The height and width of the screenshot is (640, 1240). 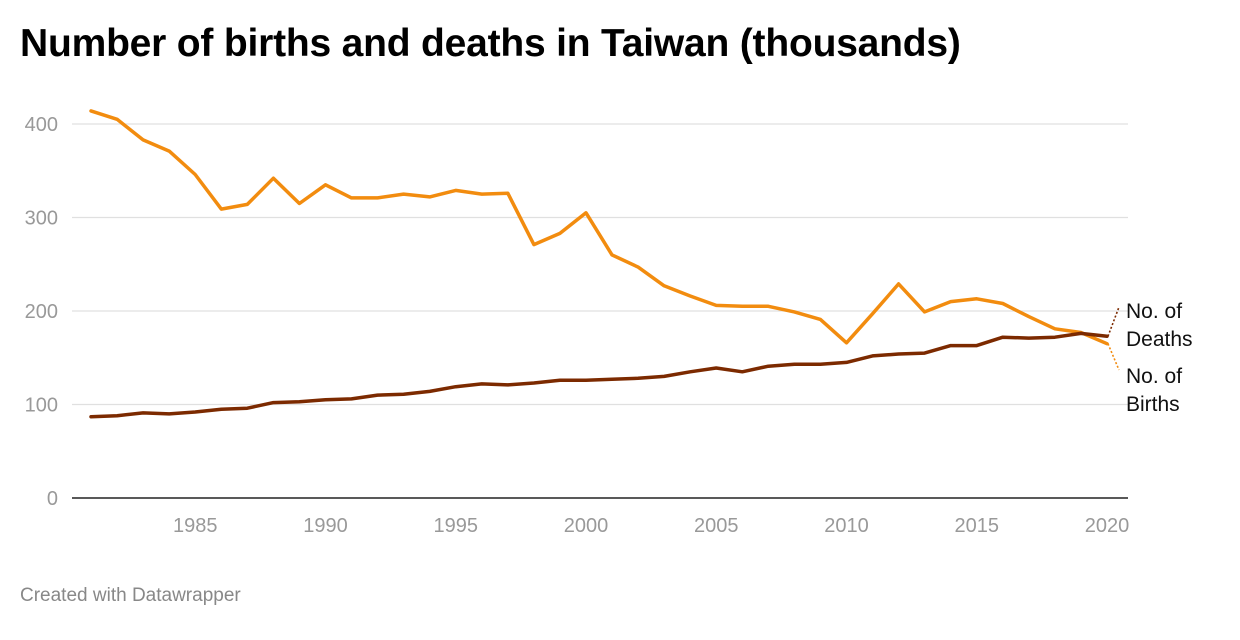 What do you see at coordinates (41, 219) in the screenshot?
I see `y-tick-label-300: 300` at bounding box center [41, 219].